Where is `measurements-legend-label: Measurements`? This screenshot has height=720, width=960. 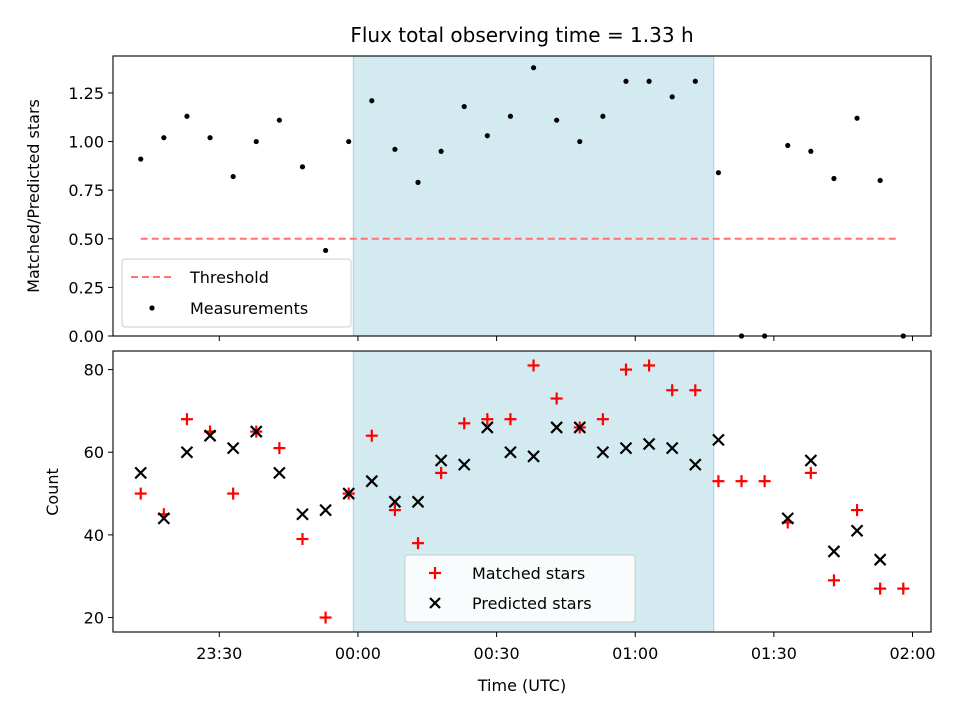
measurements-legend-label: Measurements is located at coordinates (249, 308).